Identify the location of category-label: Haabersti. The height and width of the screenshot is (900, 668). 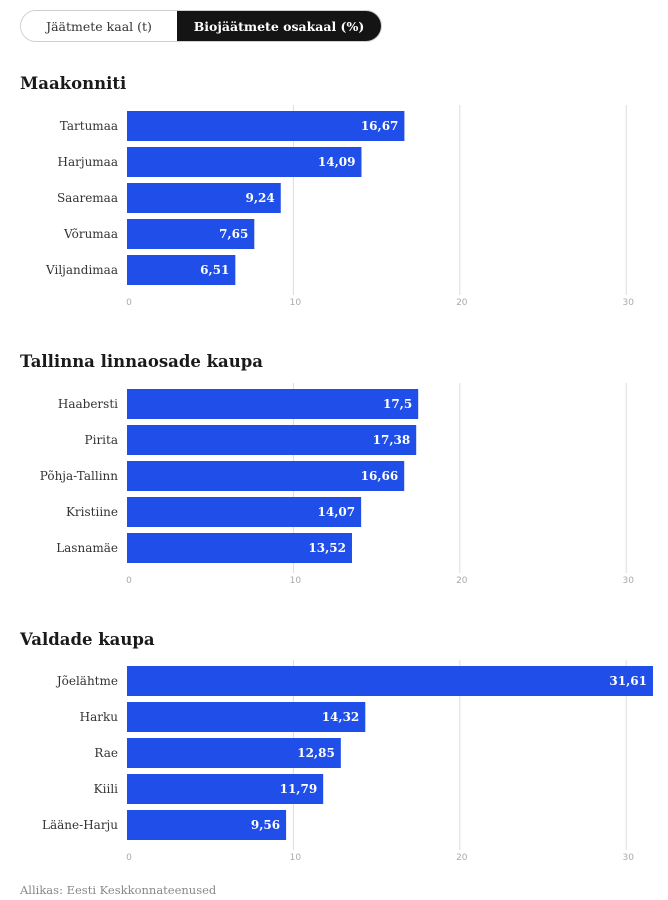
(88, 404).